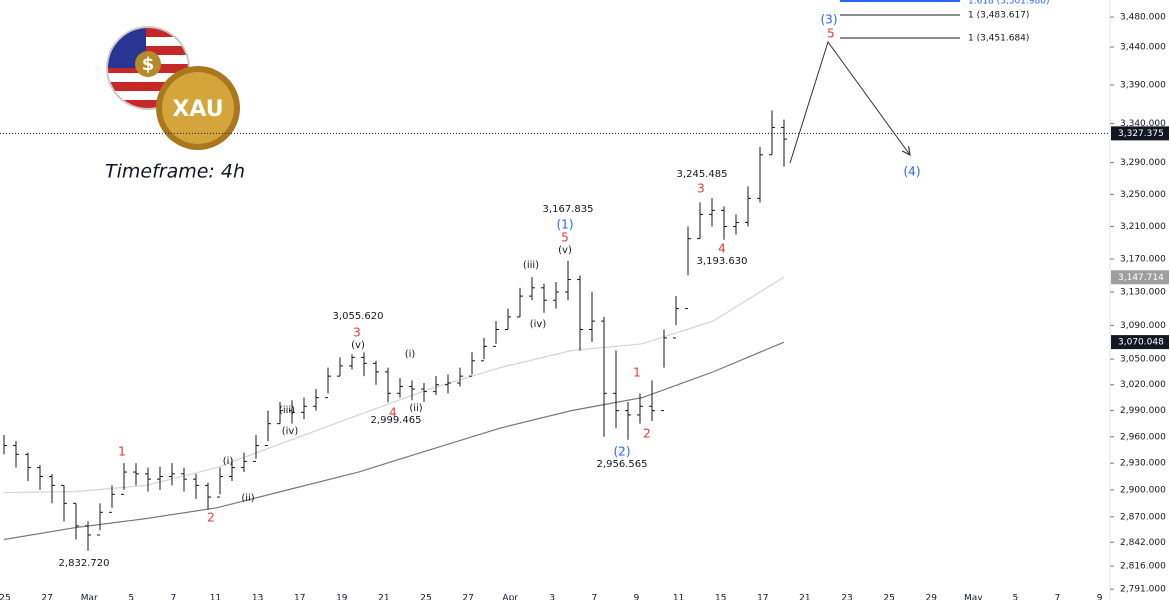  Describe the element at coordinates (1143, 195) in the screenshot. I see `y-tick-label: 3,250.000` at that location.